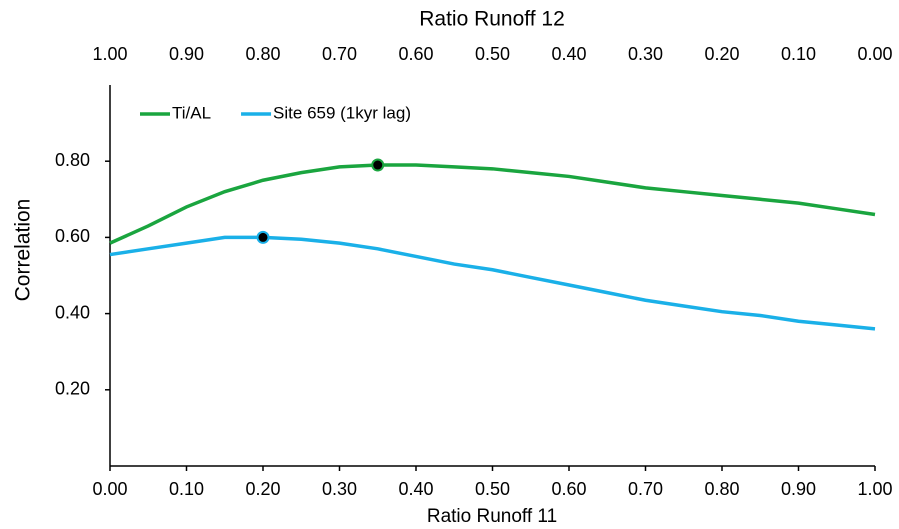 The width and height of the screenshot is (899, 529). What do you see at coordinates (415, 489) in the screenshot?
I see `x-tick-label: 0.40` at bounding box center [415, 489].